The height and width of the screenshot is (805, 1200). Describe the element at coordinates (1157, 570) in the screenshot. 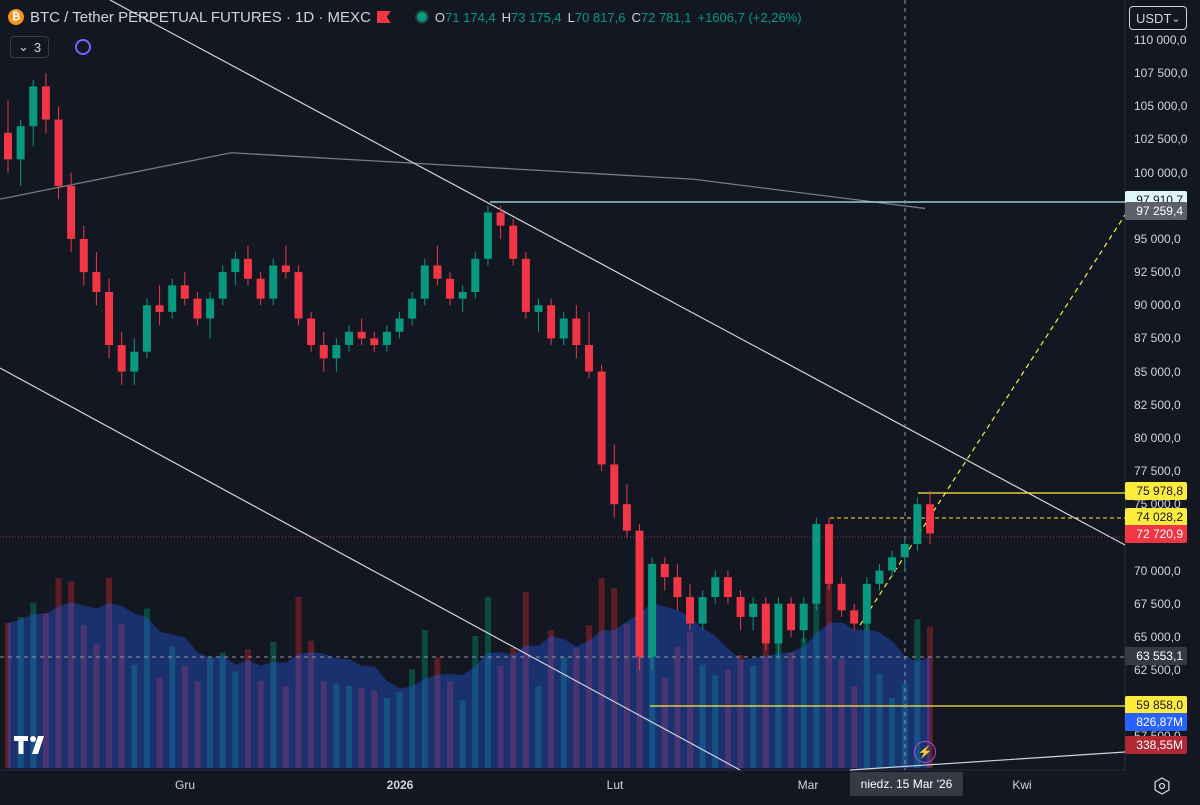

I see `price-tick-label: 70 000,0` at that location.